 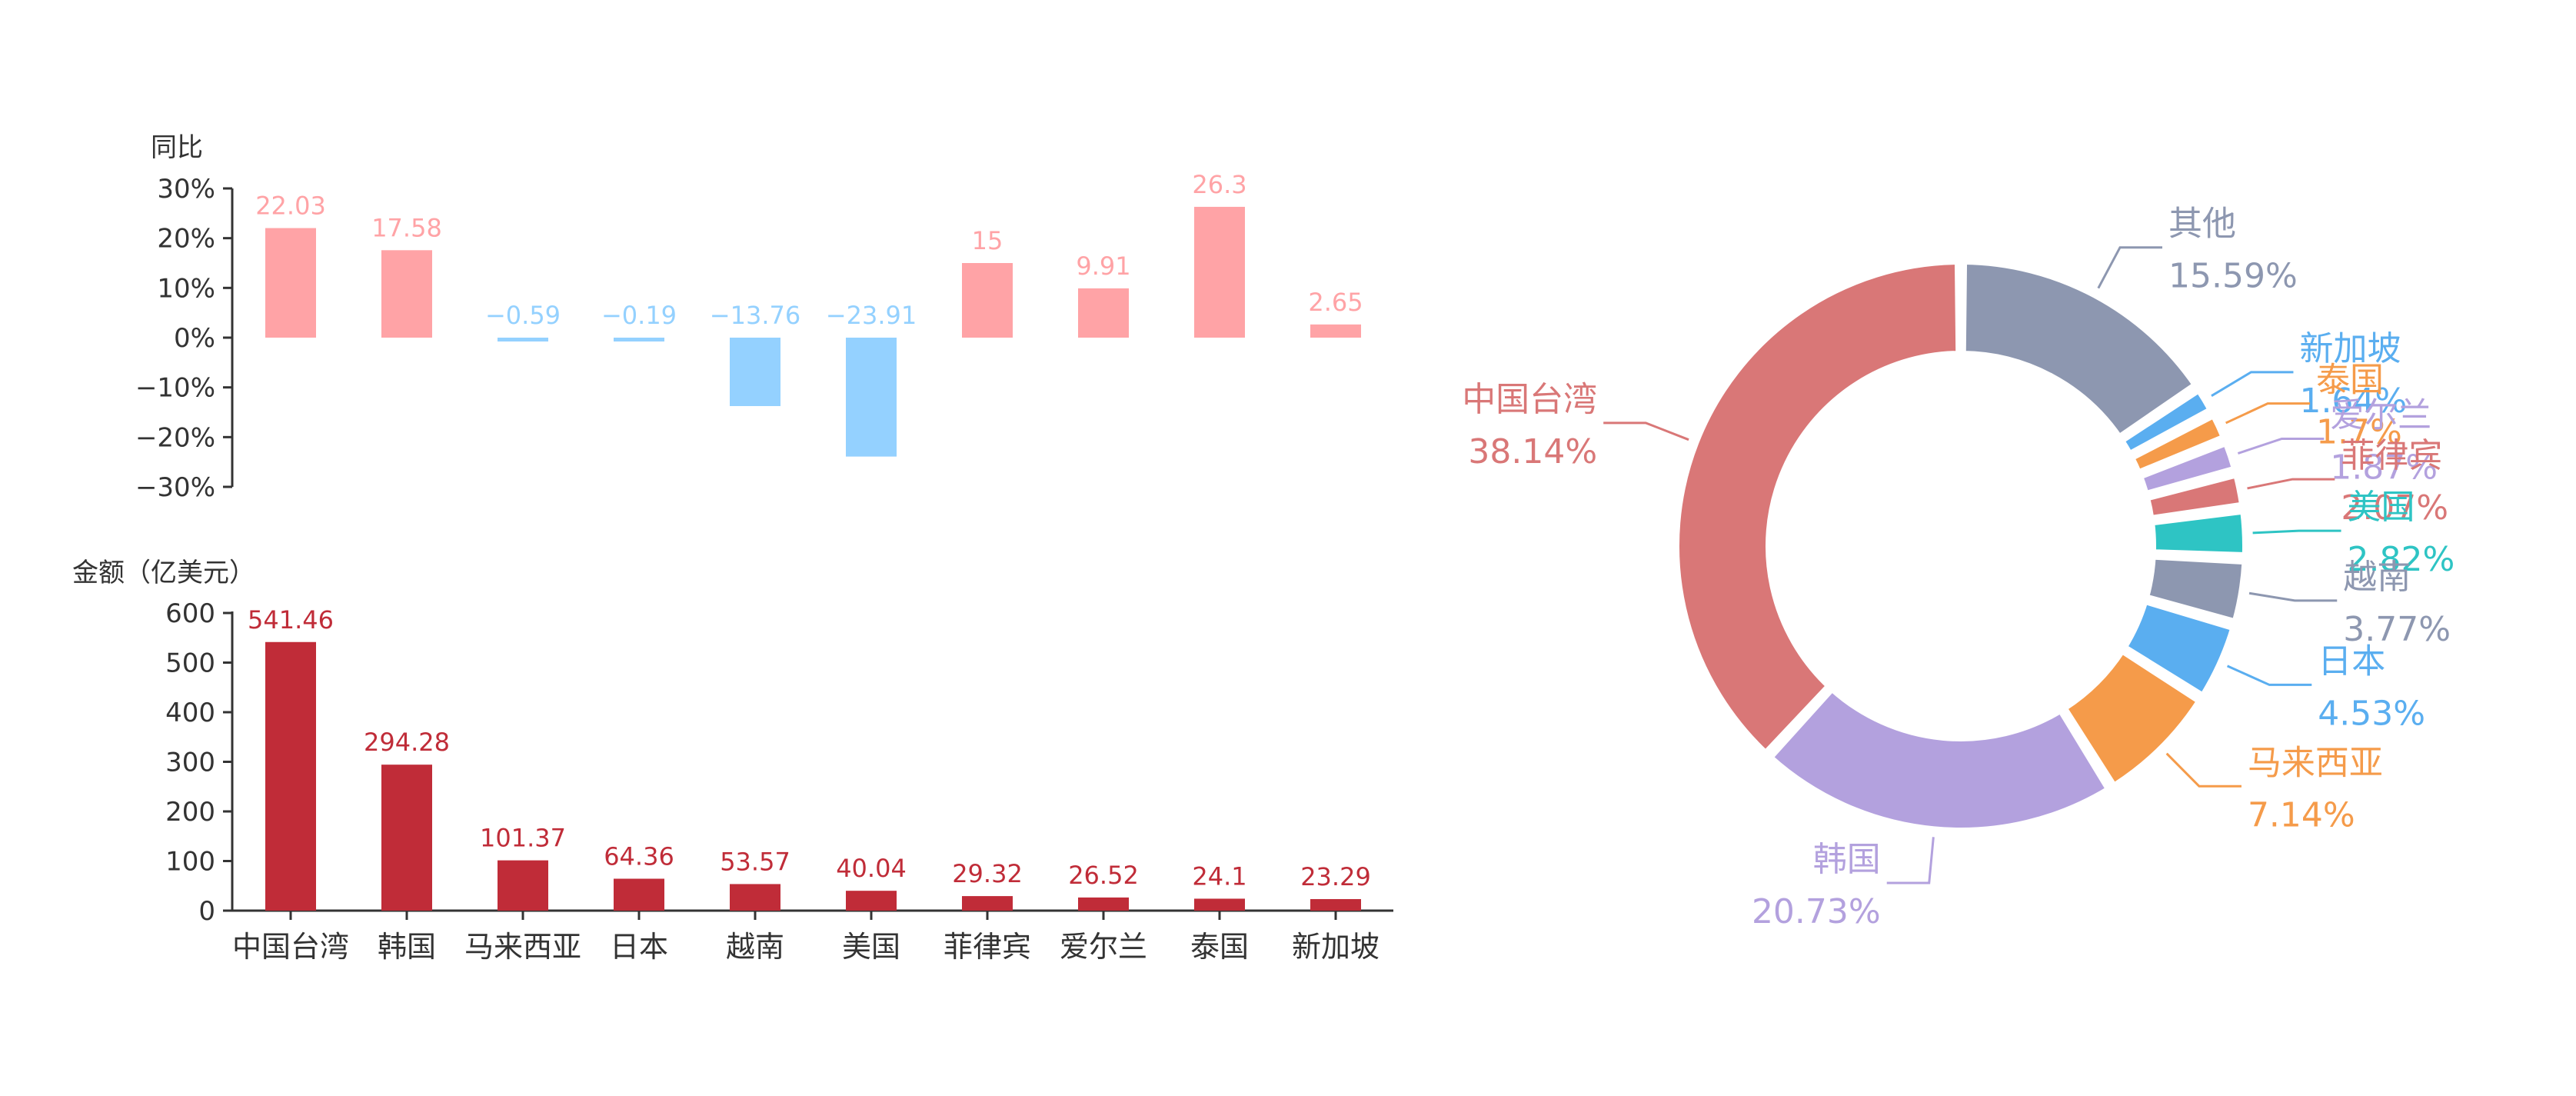 I want to click on amount-x-tick-label: 新加坡, so click(x=1336, y=947).